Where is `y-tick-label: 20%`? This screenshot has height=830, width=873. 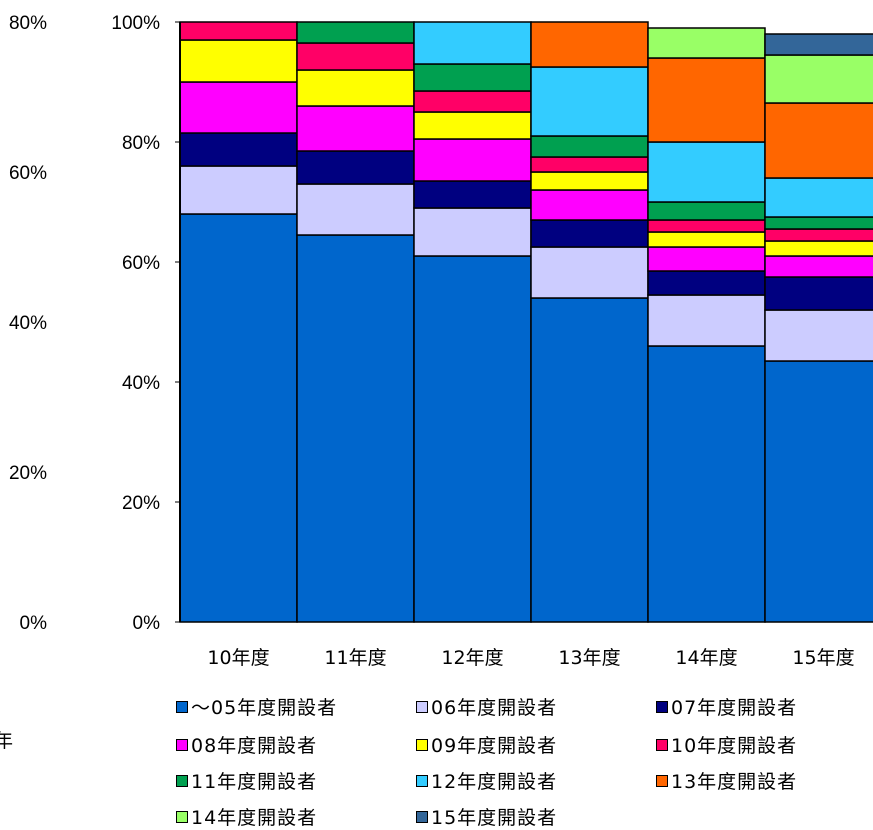 y-tick-label: 20% is located at coordinates (141, 503).